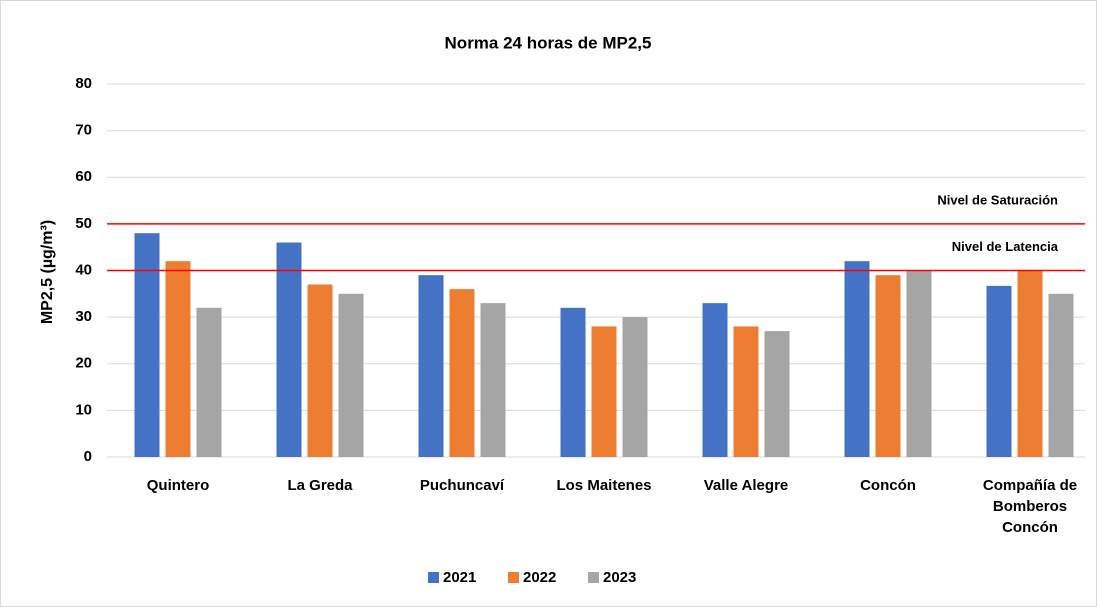 The width and height of the screenshot is (1097, 607). What do you see at coordinates (604, 485) in the screenshot?
I see `x-tick-label: Los Maitenes` at bounding box center [604, 485].